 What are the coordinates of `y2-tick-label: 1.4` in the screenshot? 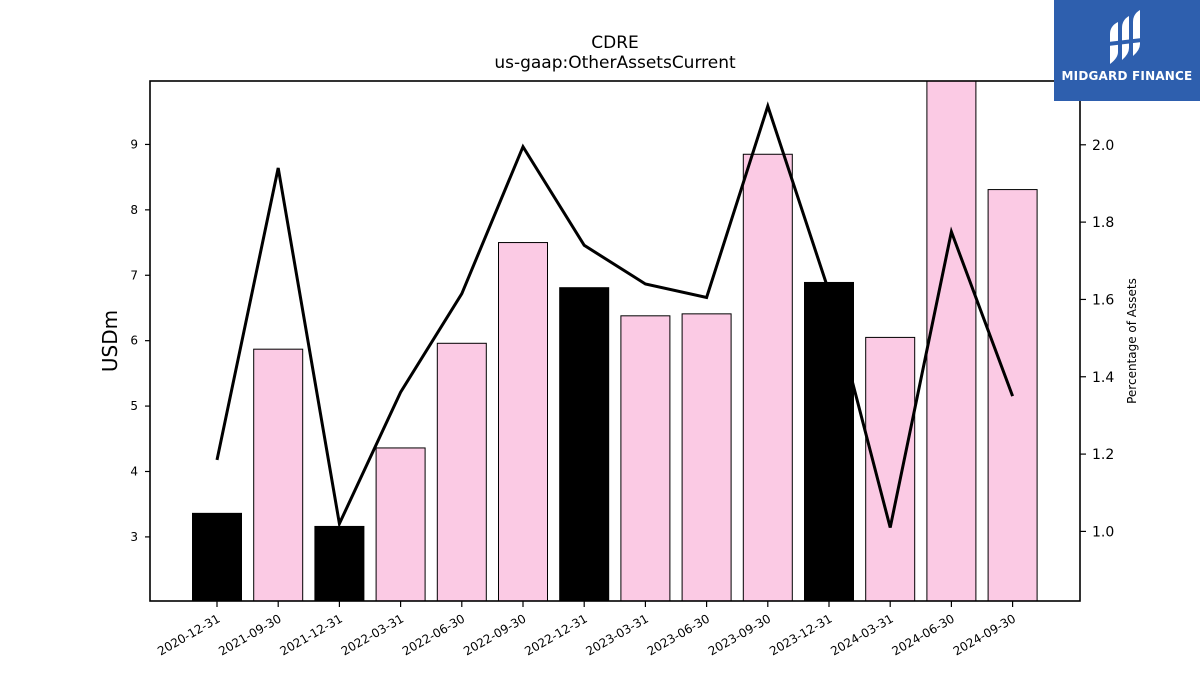 It's located at (1103, 378).